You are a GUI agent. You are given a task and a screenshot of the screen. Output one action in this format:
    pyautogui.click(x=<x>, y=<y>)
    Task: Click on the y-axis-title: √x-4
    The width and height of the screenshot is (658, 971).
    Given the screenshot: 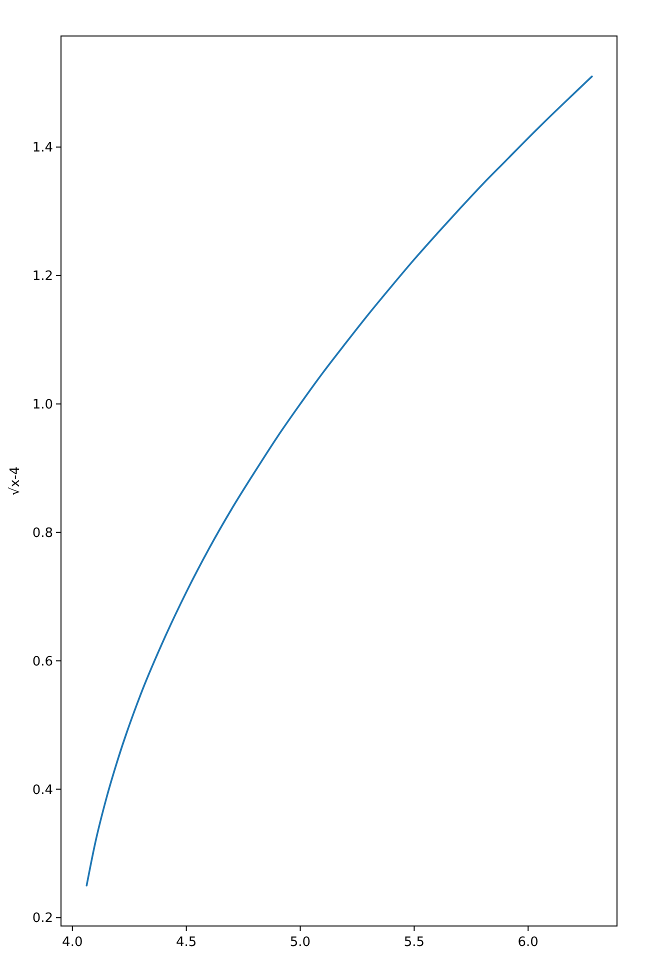 What is the action you would take?
    pyautogui.click(x=15, y=481)
    